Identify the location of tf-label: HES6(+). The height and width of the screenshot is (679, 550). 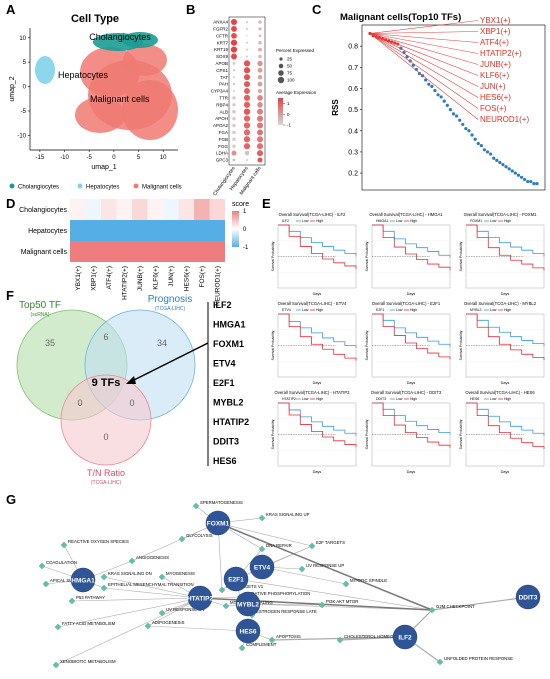
(495, 97).